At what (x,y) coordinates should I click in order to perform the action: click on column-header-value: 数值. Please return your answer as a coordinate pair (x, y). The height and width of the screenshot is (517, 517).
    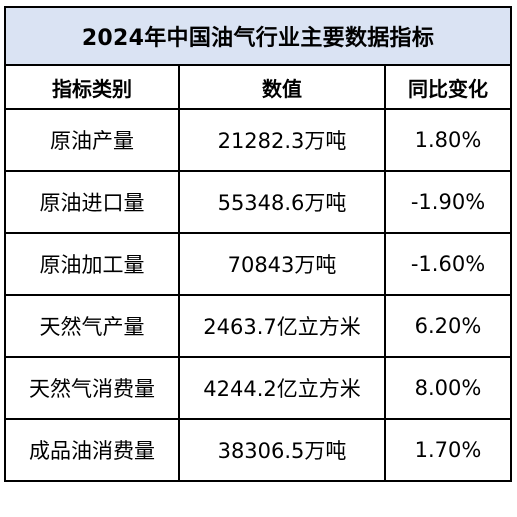
    Looking at the image, I should click on (282, 87).